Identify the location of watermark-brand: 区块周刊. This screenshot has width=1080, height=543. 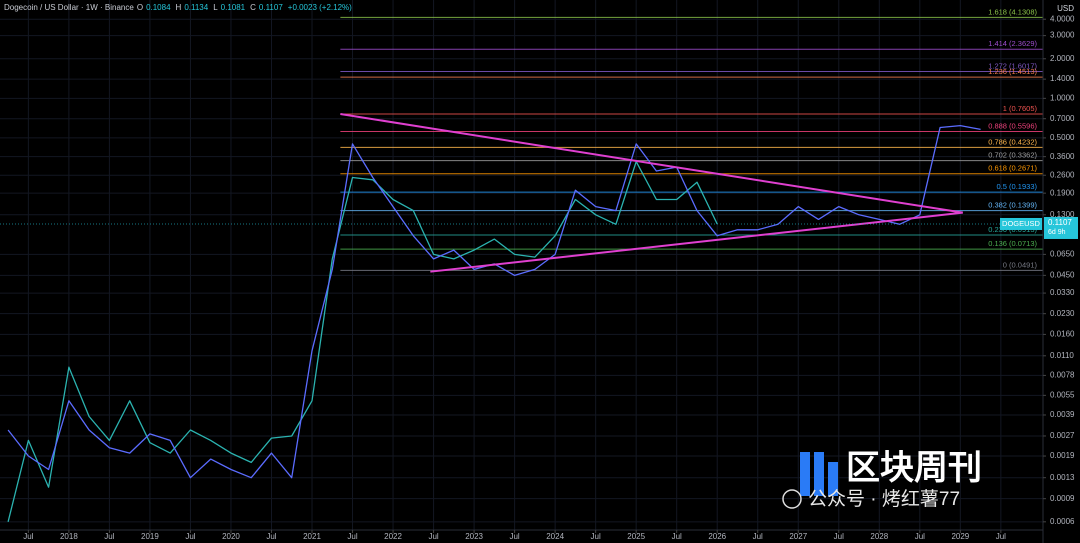
(914, 468).